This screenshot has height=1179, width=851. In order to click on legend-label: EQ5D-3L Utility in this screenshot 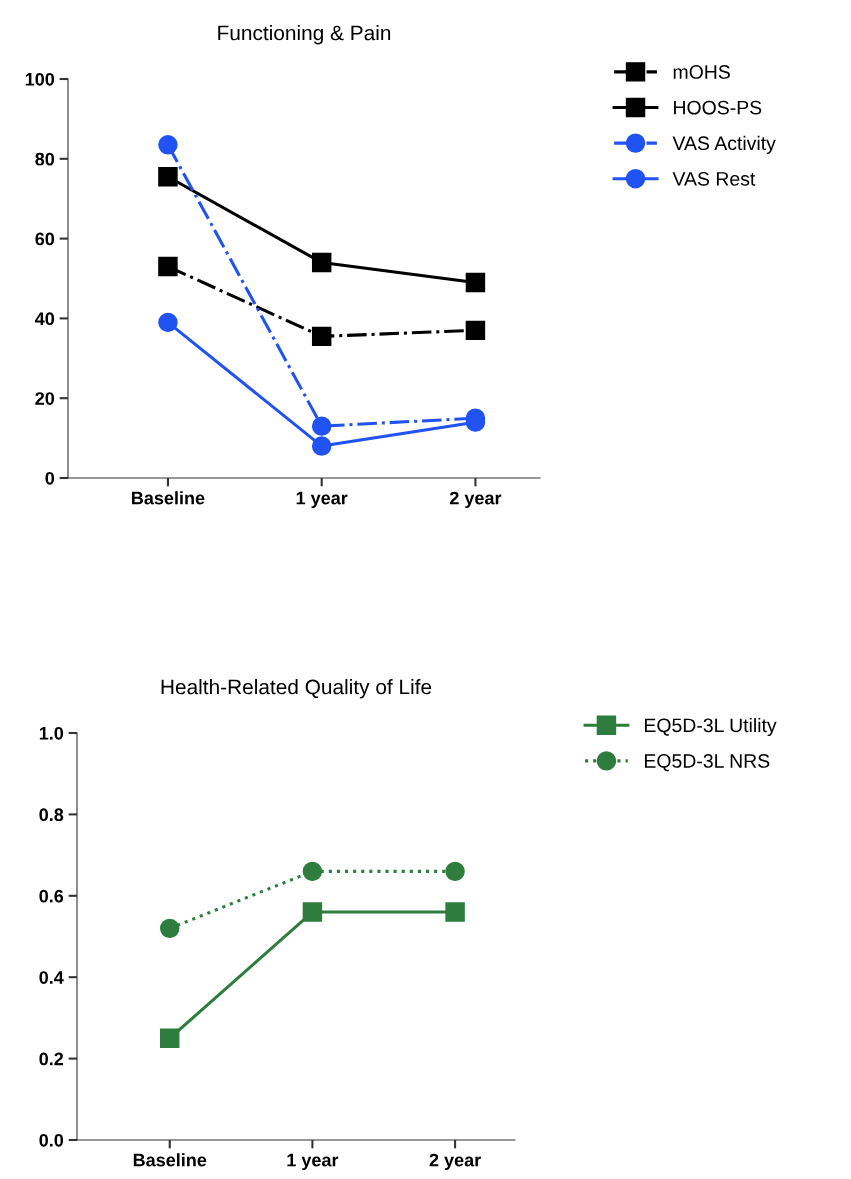, I will do `click(710, 727)`.